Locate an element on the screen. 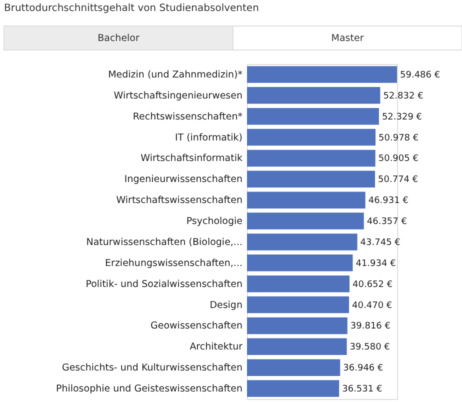 The image size is (462, 402). data-label: 50.905 € is located at coordinates (398, 159).